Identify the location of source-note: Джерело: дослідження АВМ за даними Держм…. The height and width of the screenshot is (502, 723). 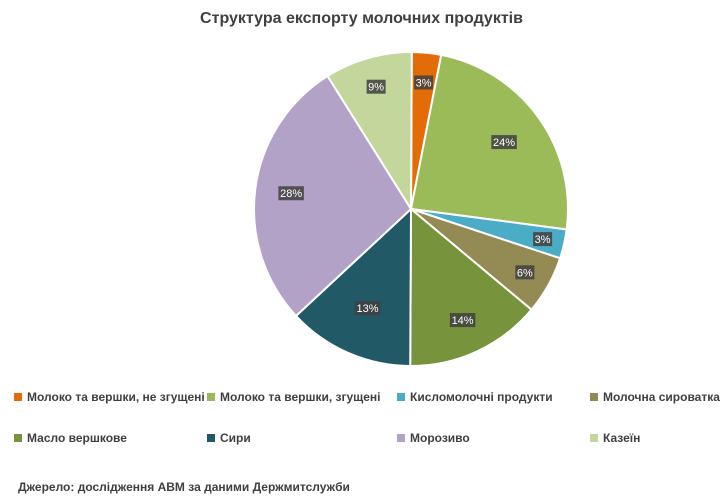
(184, 487).